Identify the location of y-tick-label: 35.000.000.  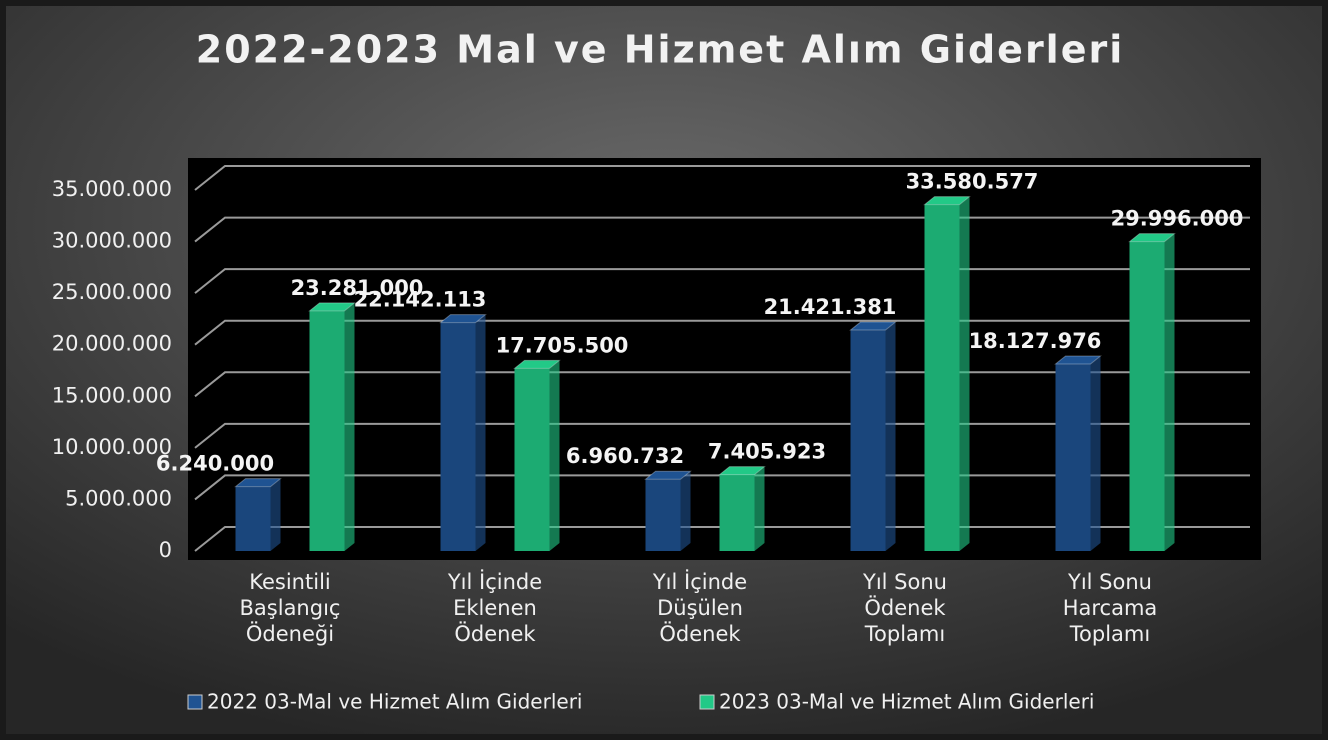
(112, 189).